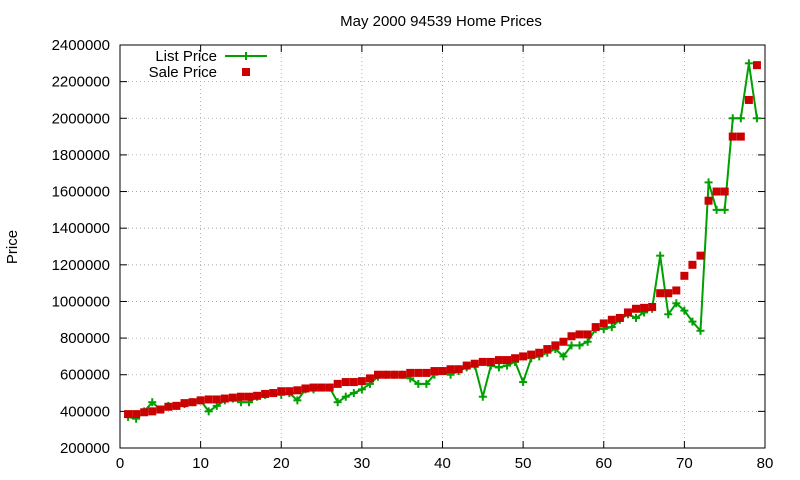 The width and height of the screenshot is (800, 480). I want to click on legend-sample-list-price, so click(246, 56).